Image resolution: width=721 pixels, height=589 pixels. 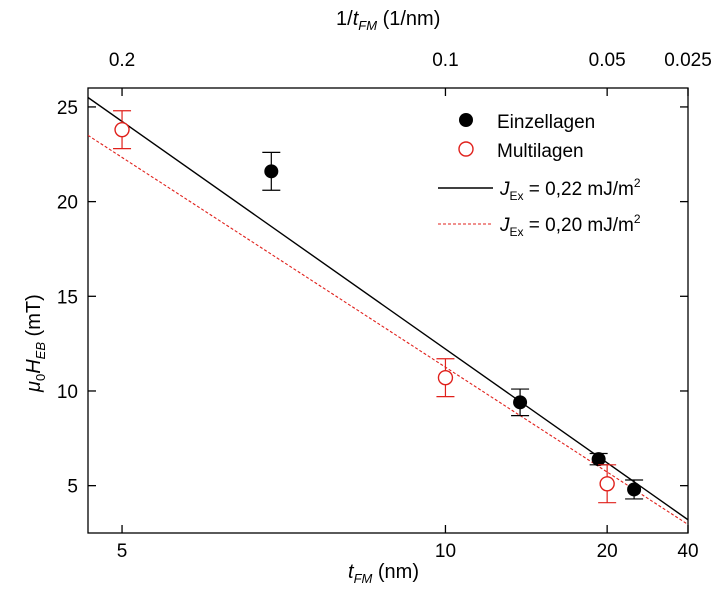 I want to click on legend-label-1: Multilagen, so click(x=540, y=151).